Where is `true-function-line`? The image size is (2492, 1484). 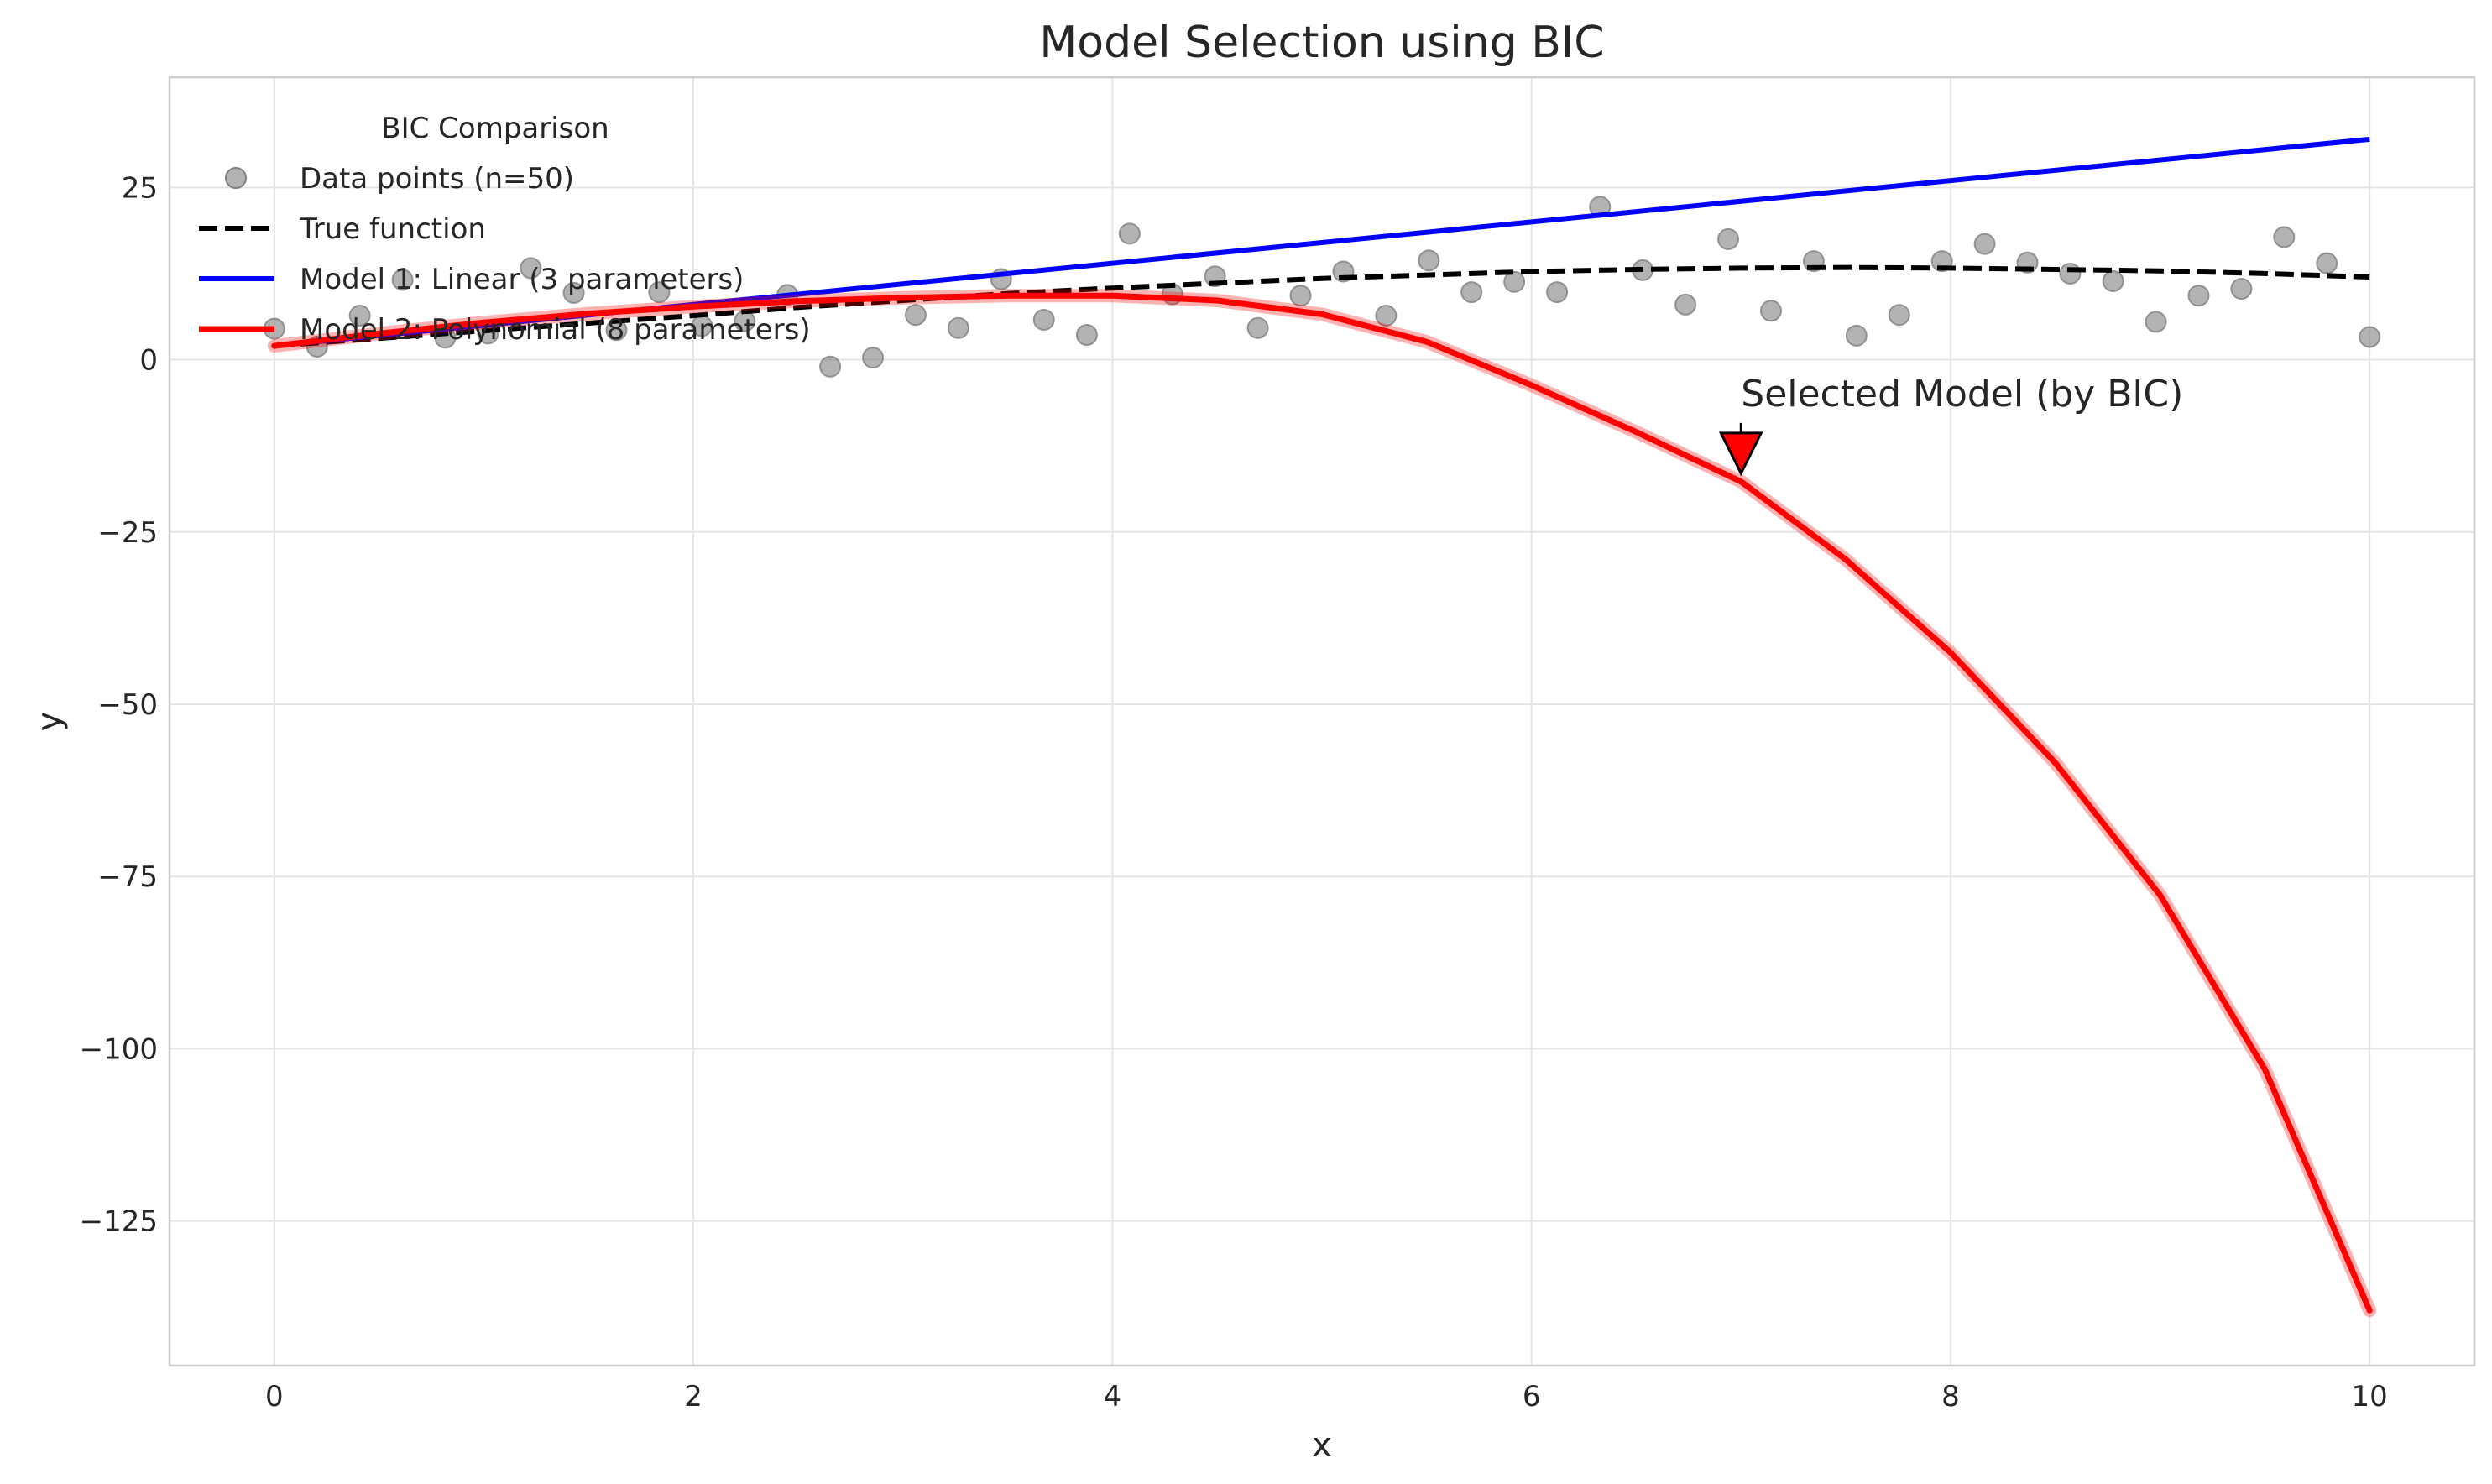
true-function-line is located at coordinates (1322, 306).